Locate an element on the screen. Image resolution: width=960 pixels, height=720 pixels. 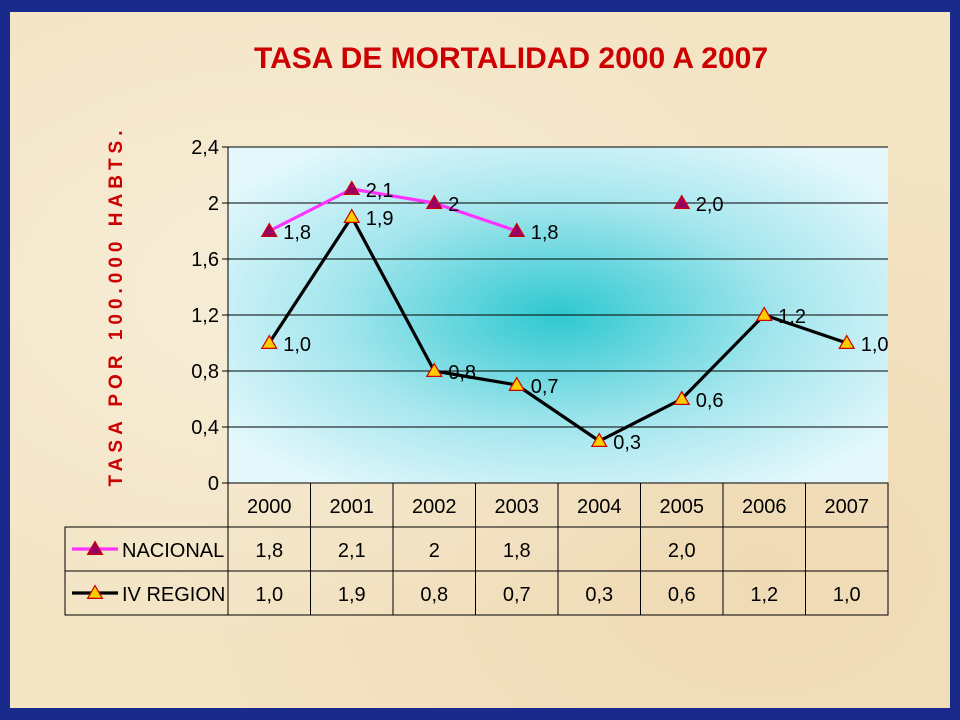
table-cell-iv-region: 1,9 is located at coordinates (352, 595).